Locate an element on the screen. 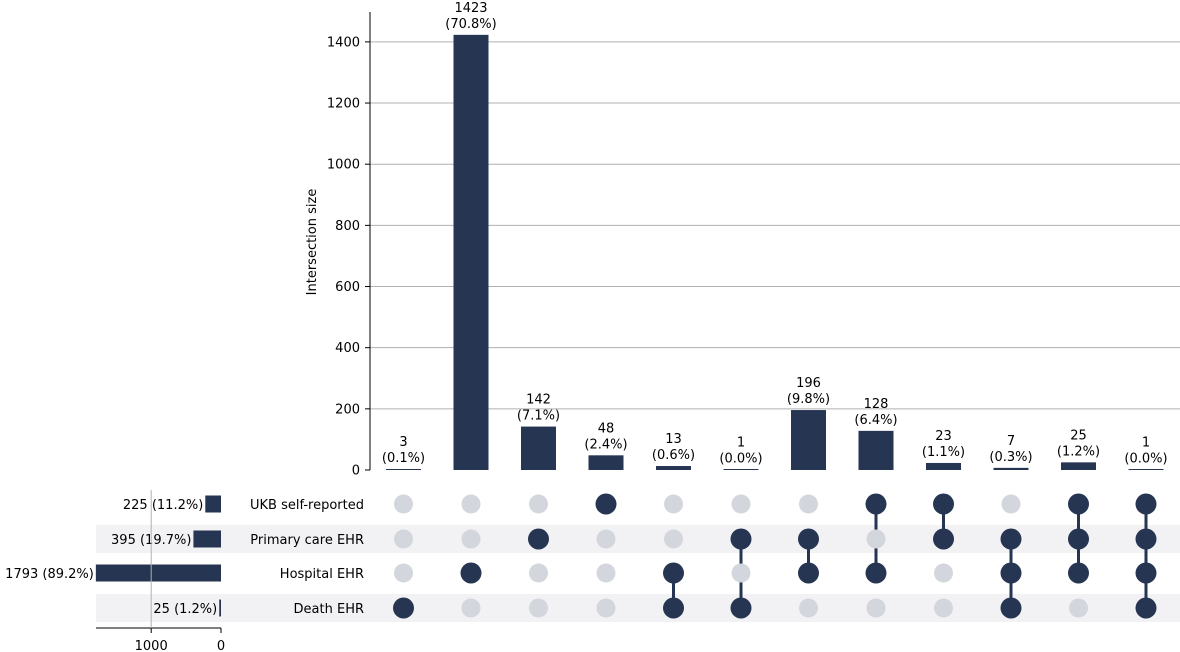 This screenshot has width=1180, height=652. set-name-label: Death EHR is located at coordinates (329, 609).